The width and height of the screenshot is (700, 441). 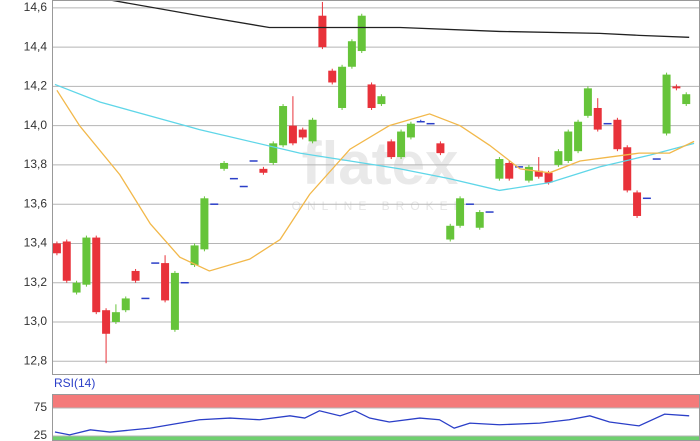 I want to click on y-tick-label: 14,0, so click(x=36, y=125).